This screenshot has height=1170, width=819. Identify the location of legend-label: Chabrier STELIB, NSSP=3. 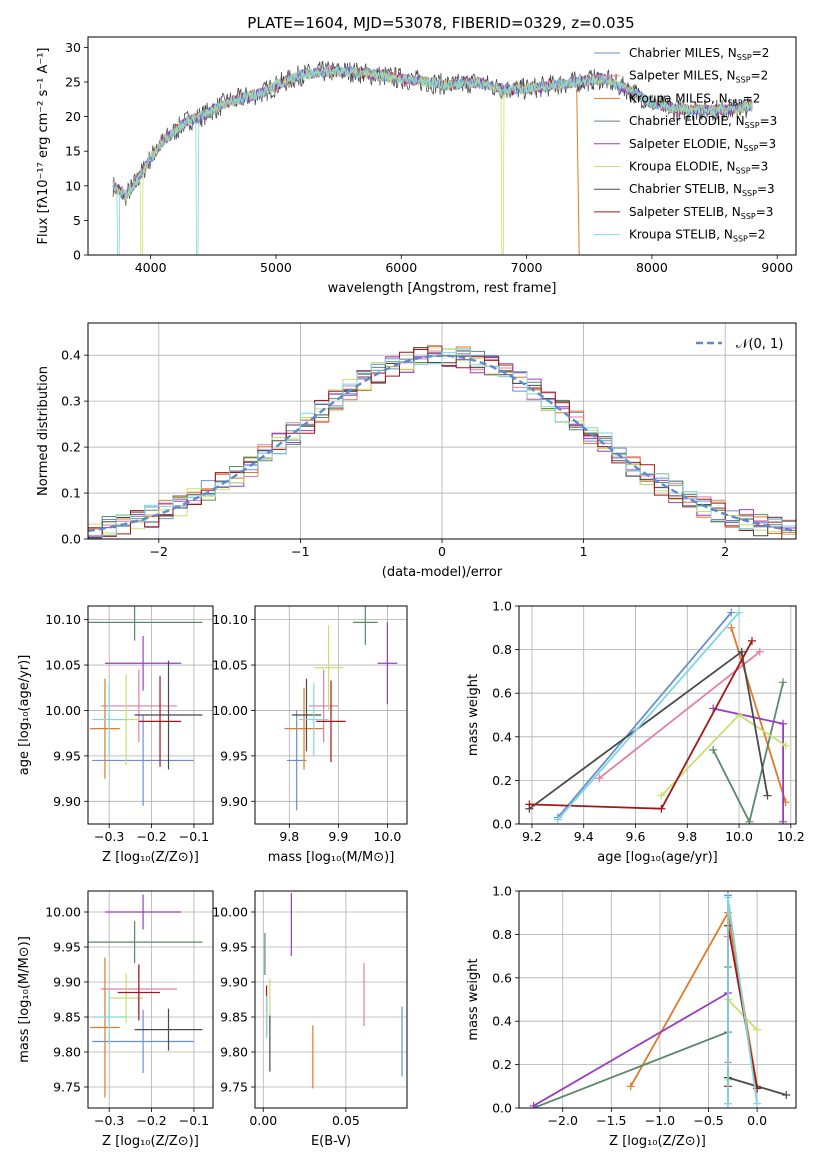
(702, 190).